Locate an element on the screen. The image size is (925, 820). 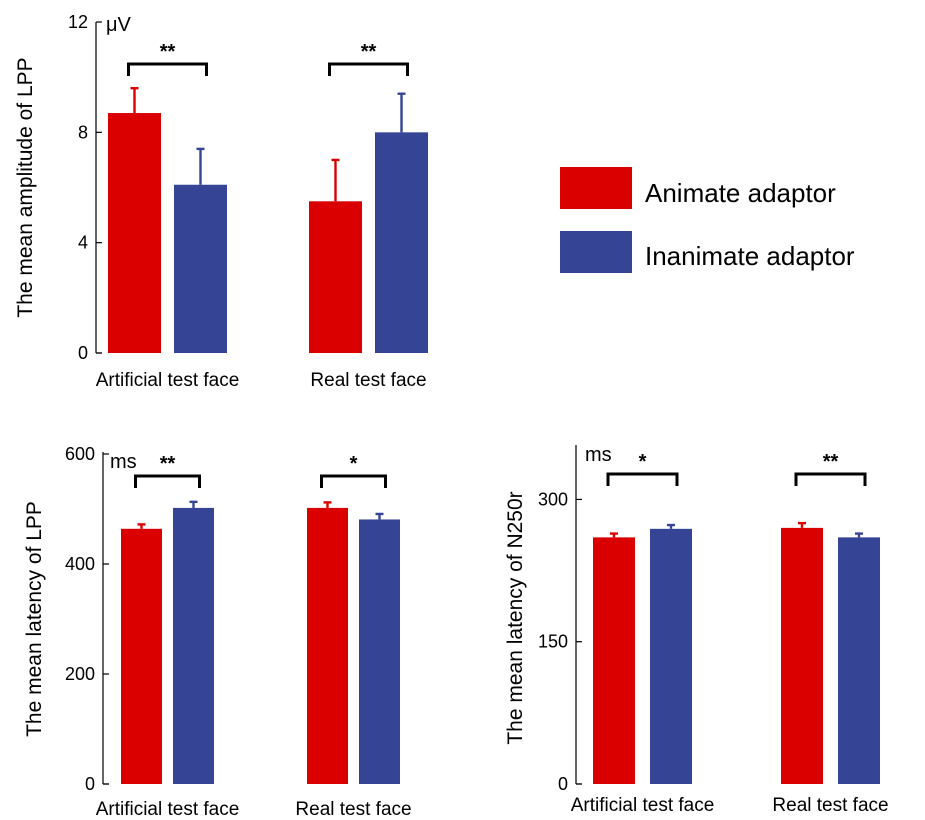
y-tick-label: 200 is located at coordinates (80, 674).